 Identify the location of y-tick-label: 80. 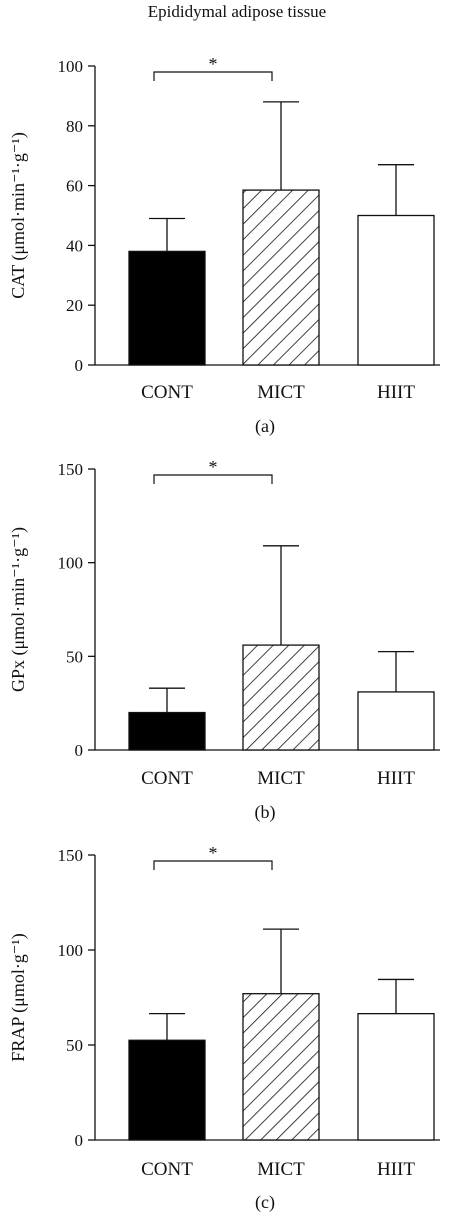
(74, 126).